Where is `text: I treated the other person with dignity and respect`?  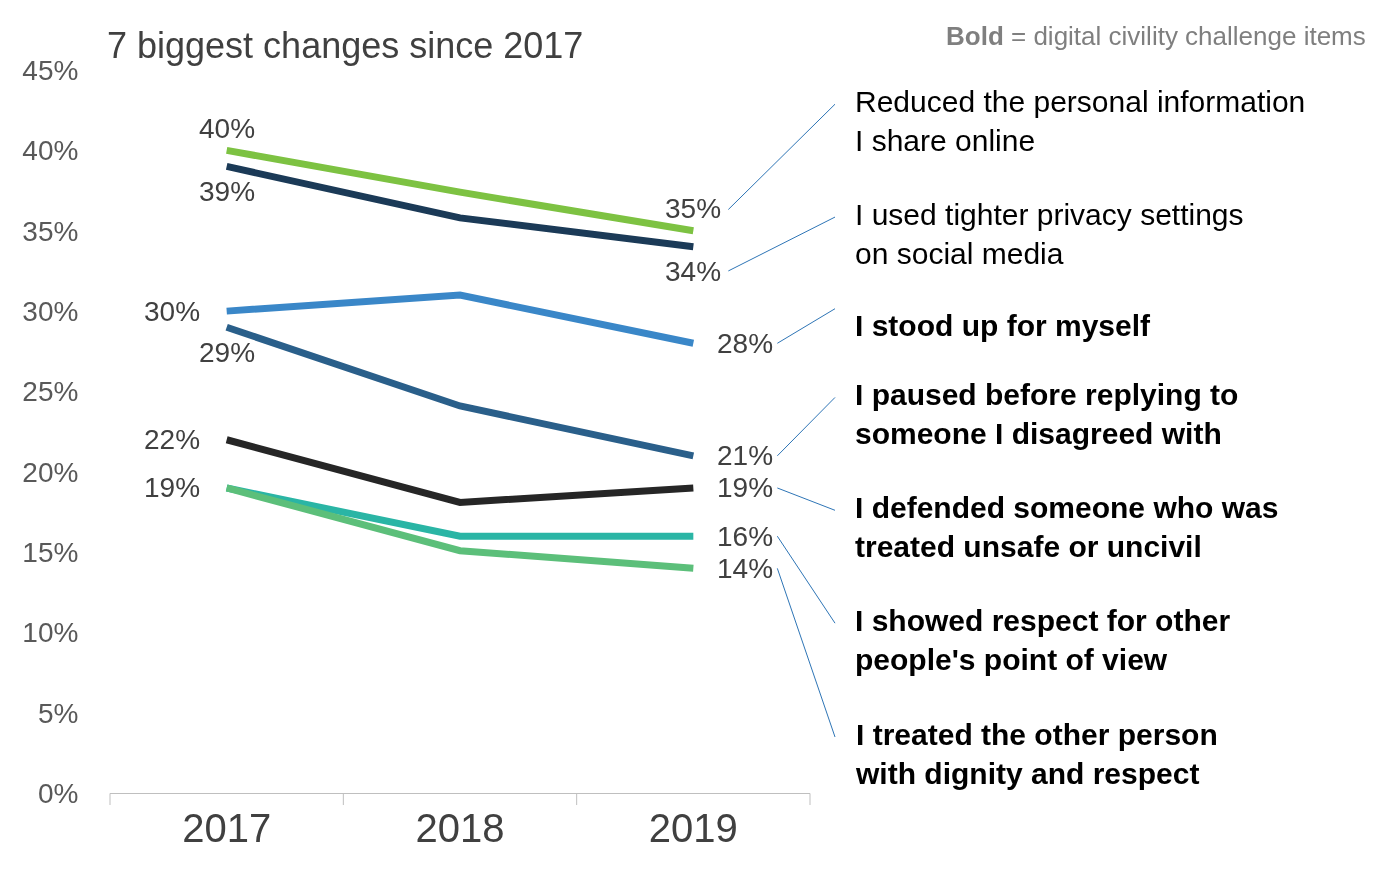
text: I treated the other person with dignity and respect is located at coordinates (1036, 754).